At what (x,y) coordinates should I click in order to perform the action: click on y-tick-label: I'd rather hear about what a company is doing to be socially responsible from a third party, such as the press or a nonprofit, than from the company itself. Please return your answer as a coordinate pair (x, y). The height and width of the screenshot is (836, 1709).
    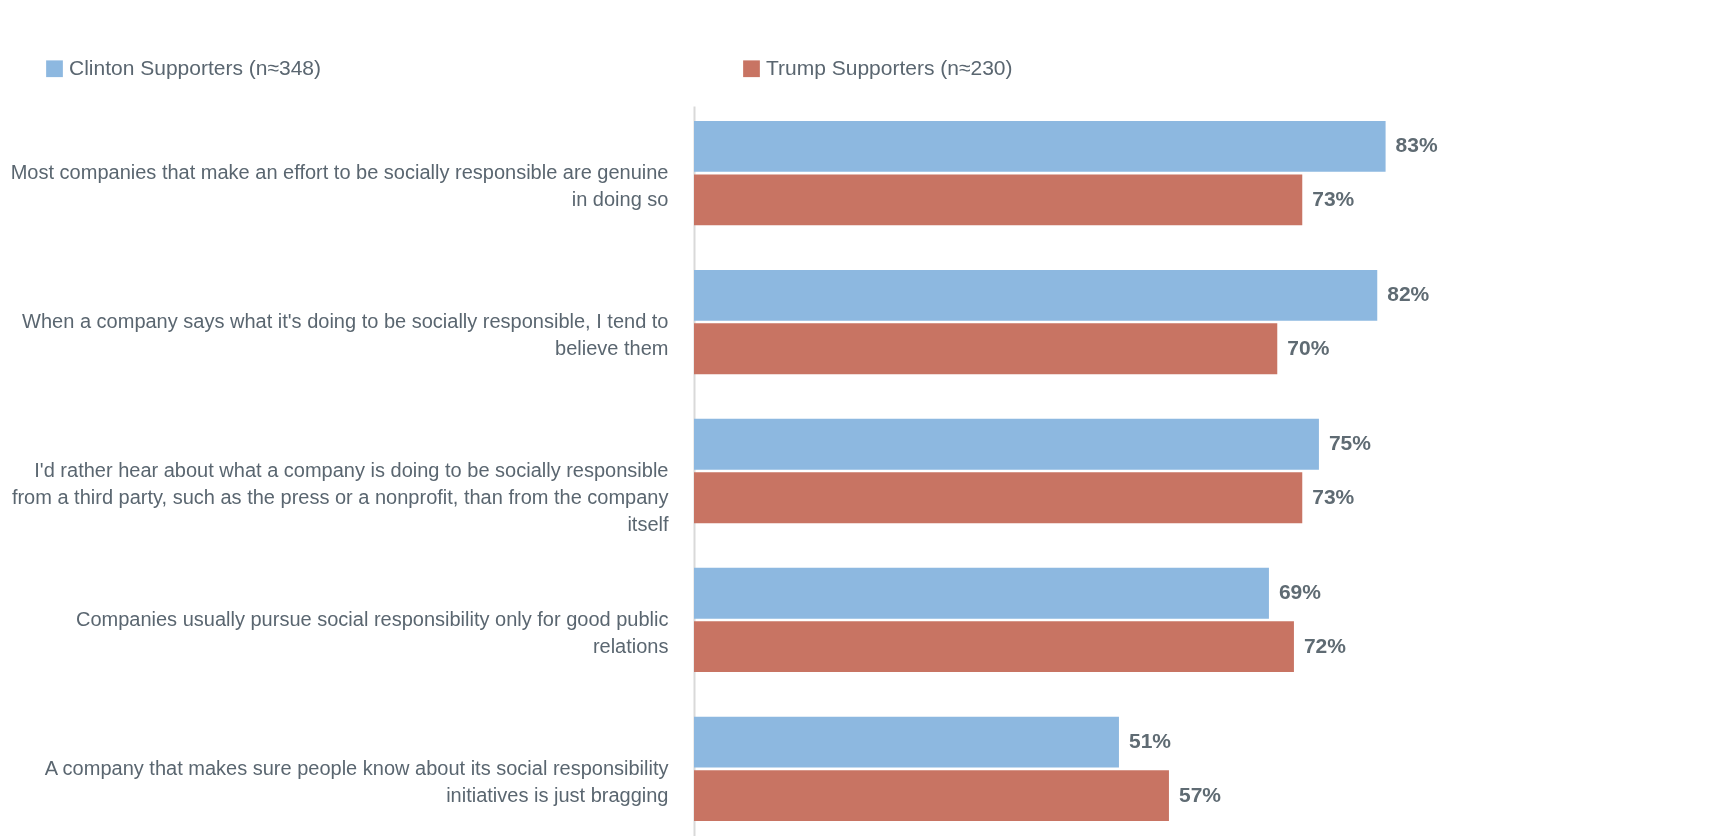
    Looking at the image, I should click on (340, 497).